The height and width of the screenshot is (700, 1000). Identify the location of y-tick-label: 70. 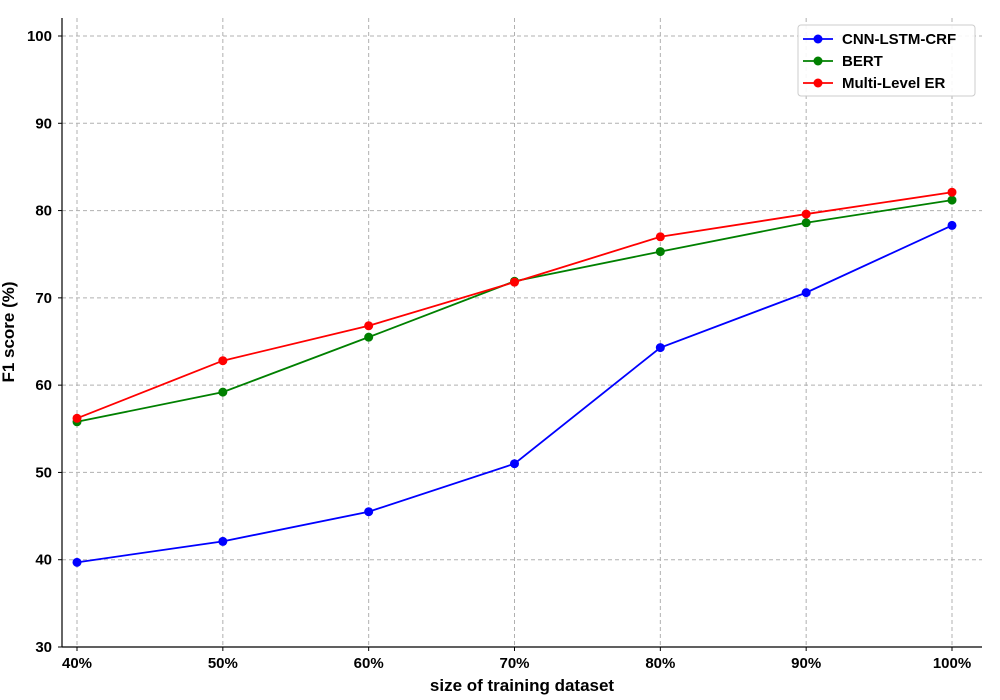
(43, 298).